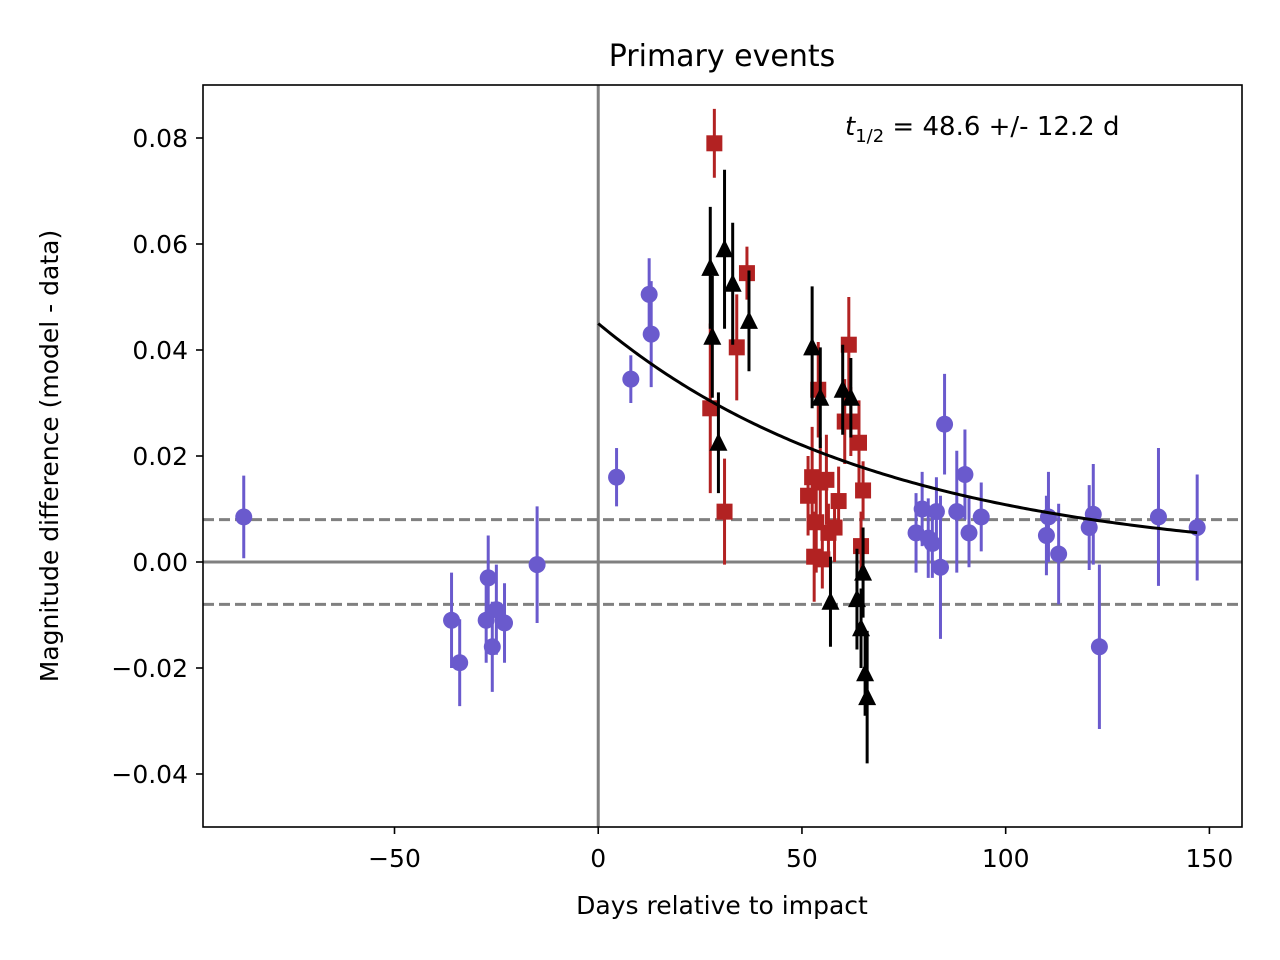 The image size is (1280, 960). What do you see at coordinates (149, 668) in the screenshot?
I see `y-tick-label: −0.02` at bounding box center [149, 668].